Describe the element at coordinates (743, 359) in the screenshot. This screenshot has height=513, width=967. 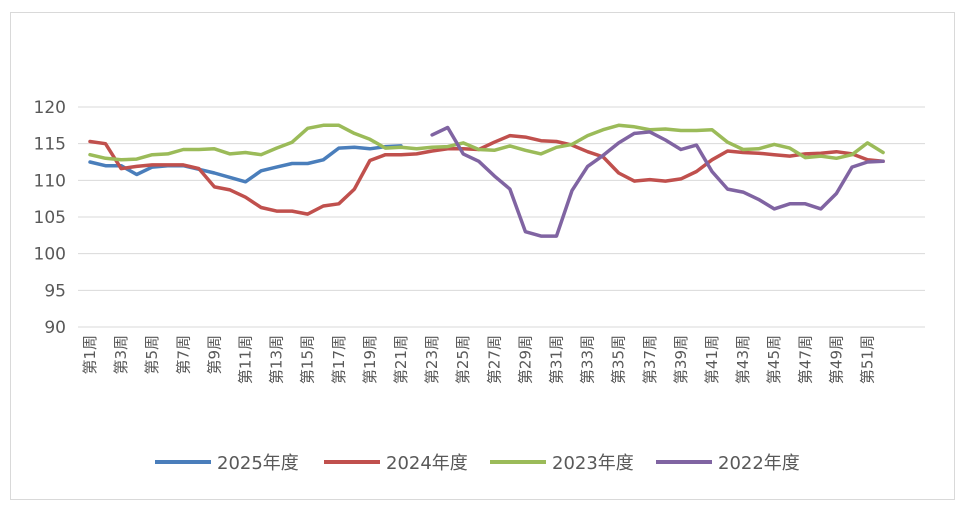
I see `x-tick-label: 第43周` at that location.